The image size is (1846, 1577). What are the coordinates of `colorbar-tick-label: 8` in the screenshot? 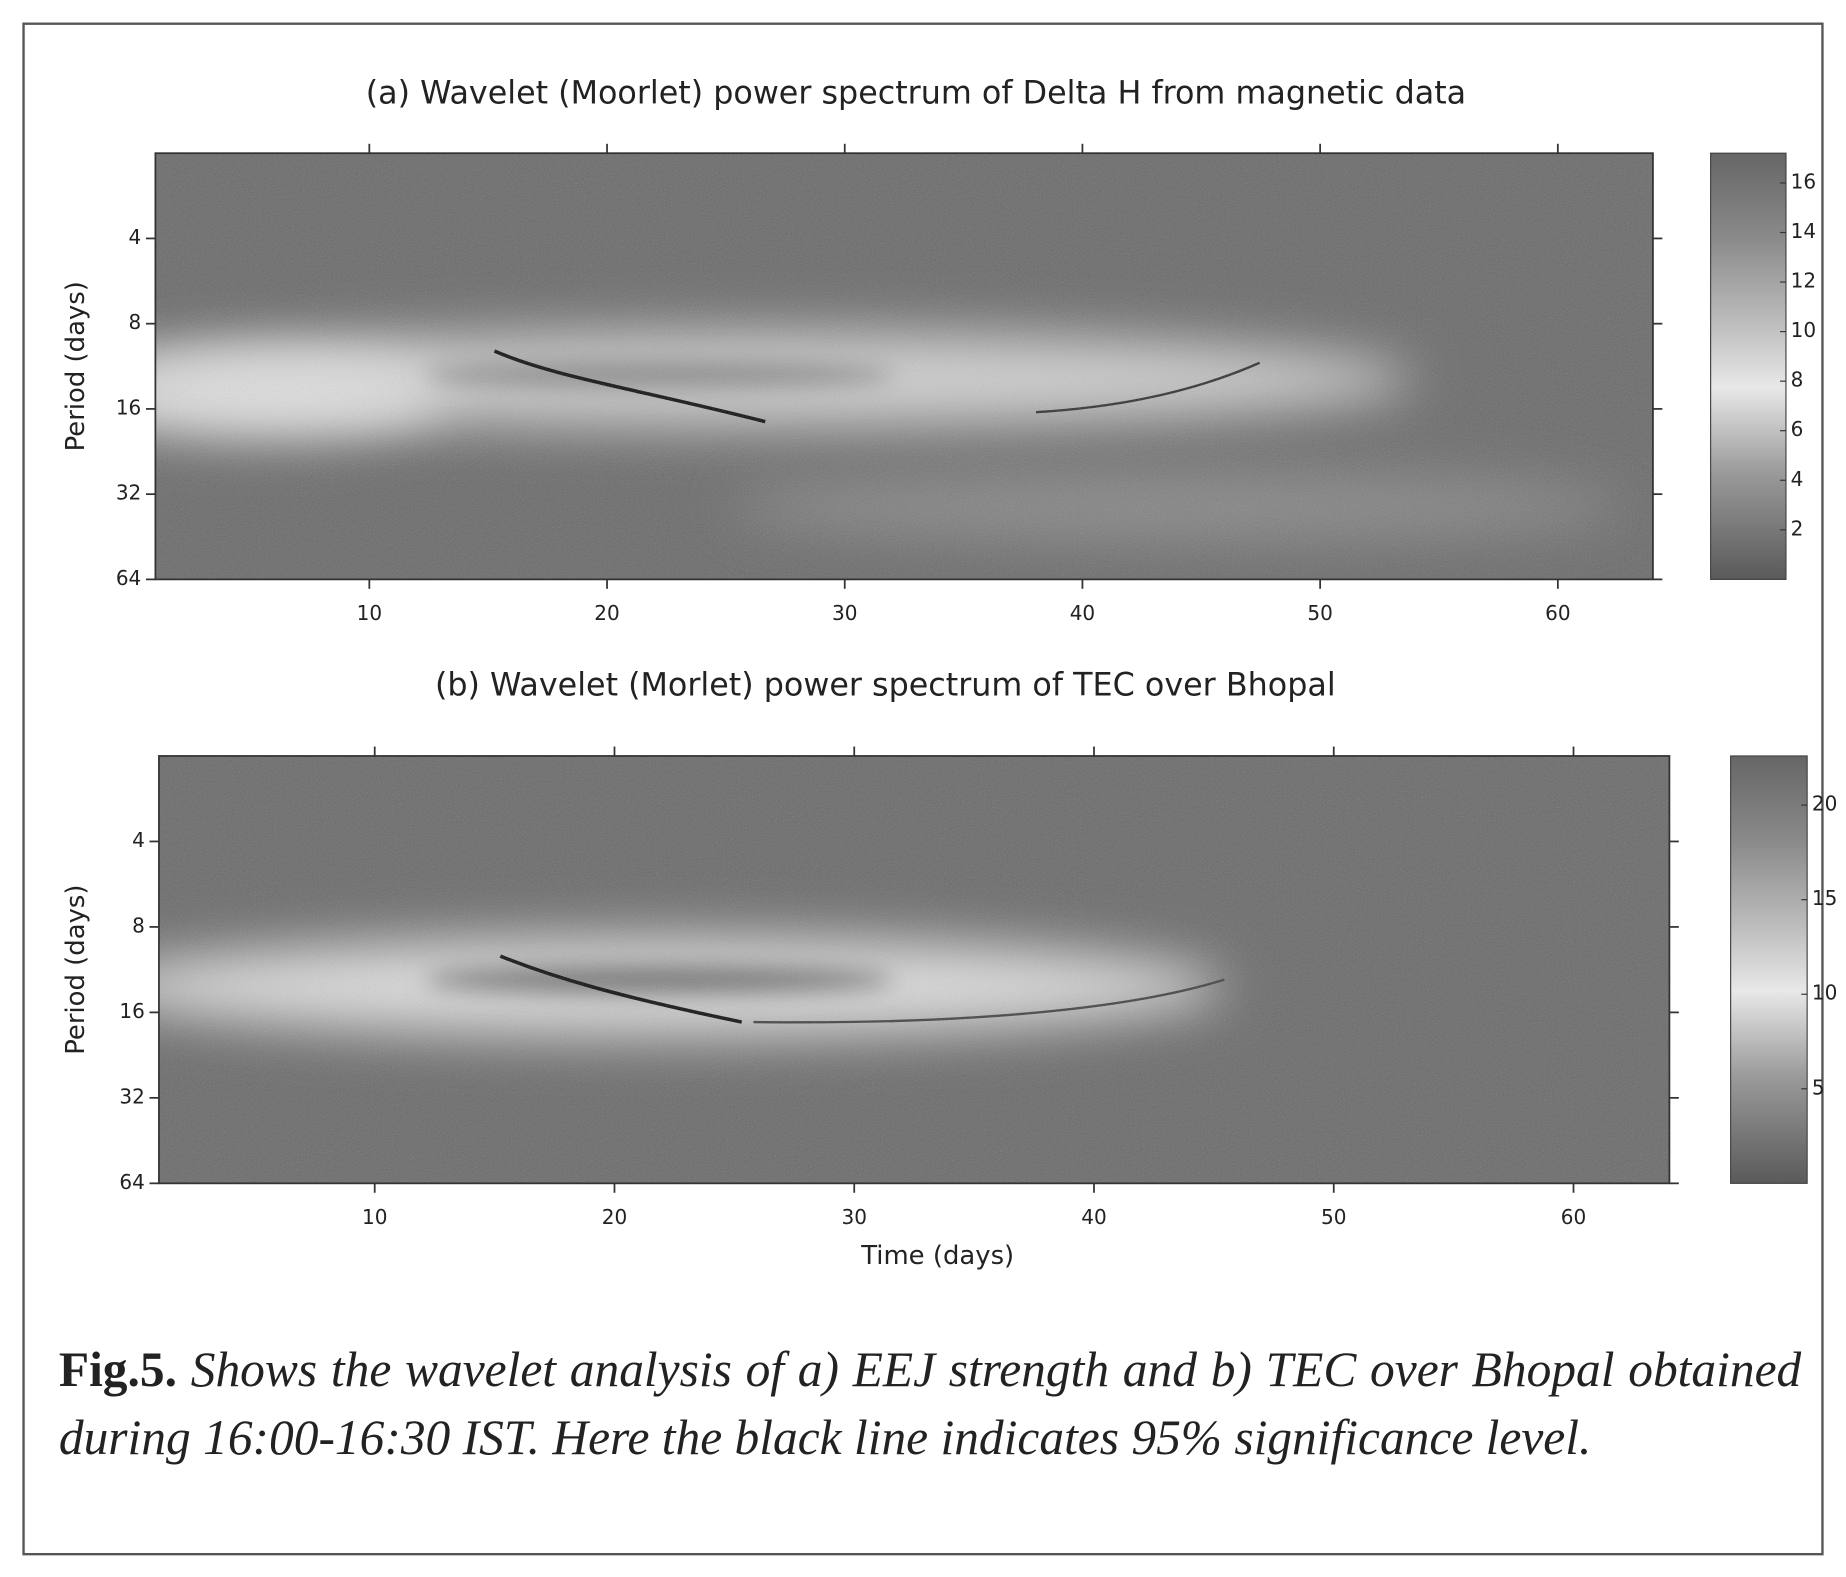 It's located at (1797, 380).